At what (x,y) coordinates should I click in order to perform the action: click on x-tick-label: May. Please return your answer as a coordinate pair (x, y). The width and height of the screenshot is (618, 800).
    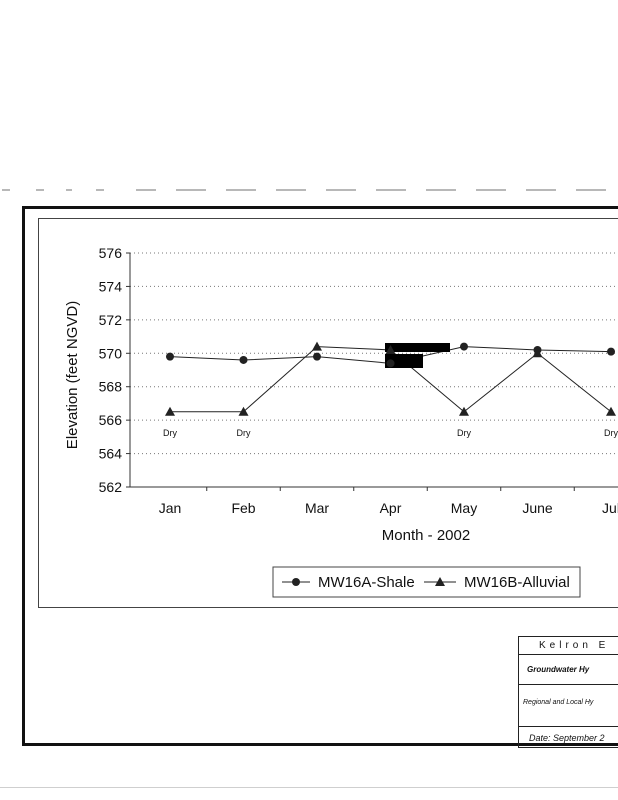
    Looking at the image, I should click on (464, 508).